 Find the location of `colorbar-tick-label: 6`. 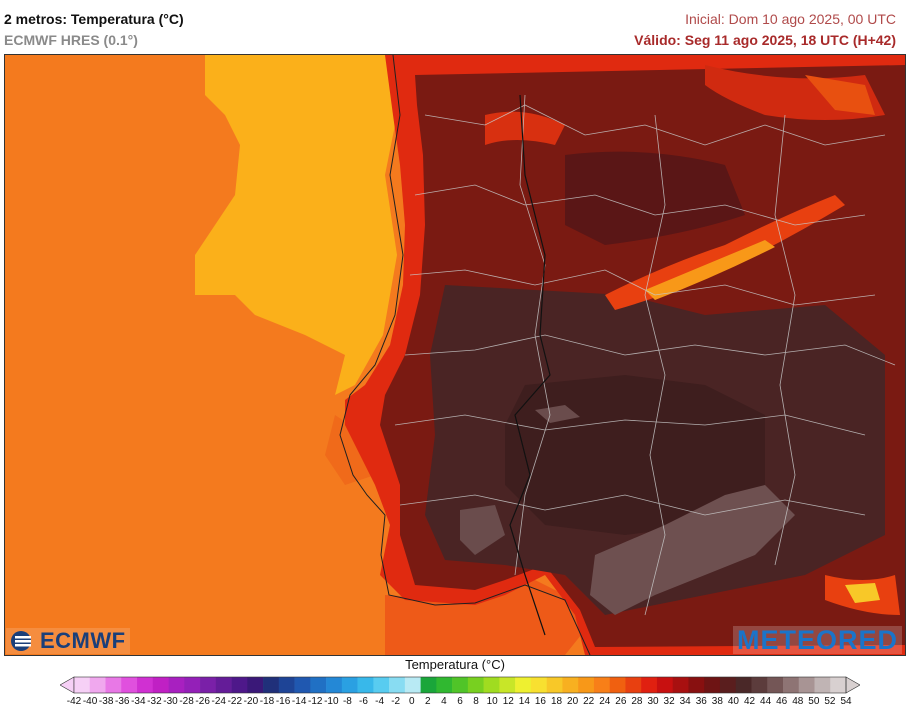

colorbar-tick-label: 6 is located at coordinates (460, 701).